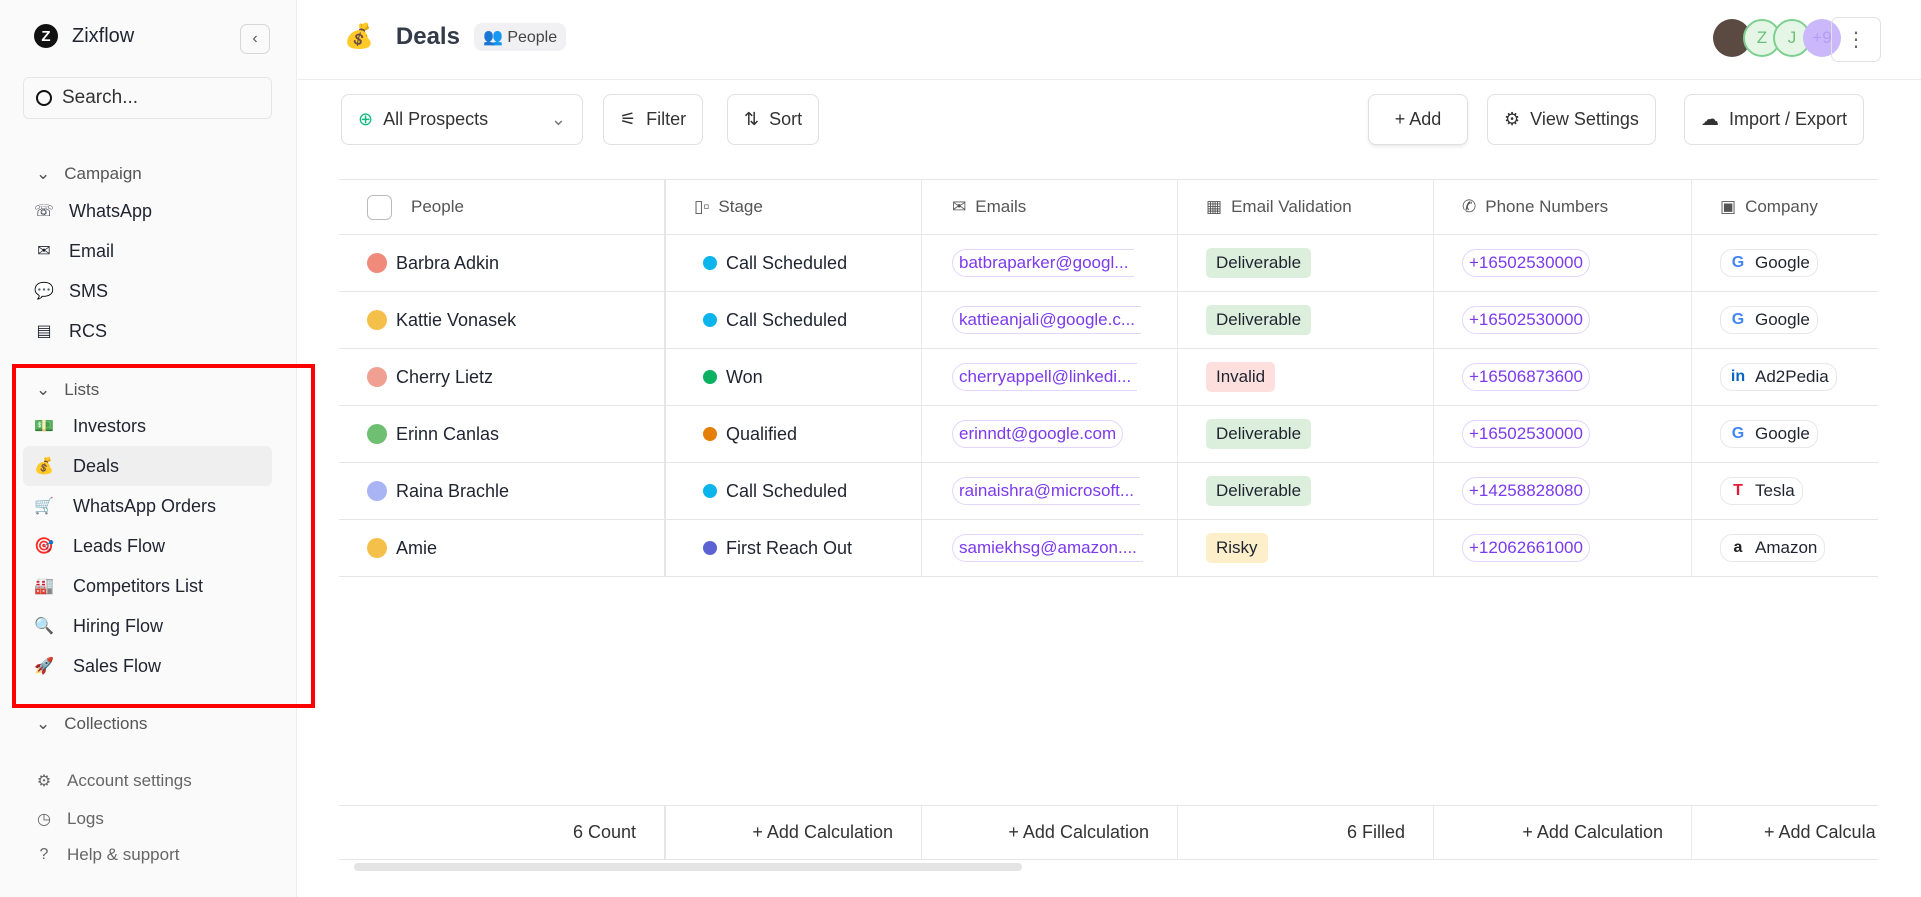 Image resolution: width=1921 pixels, height=897 pixels. I want to click on object-type-badge: 👥 People, so click(520, 36).